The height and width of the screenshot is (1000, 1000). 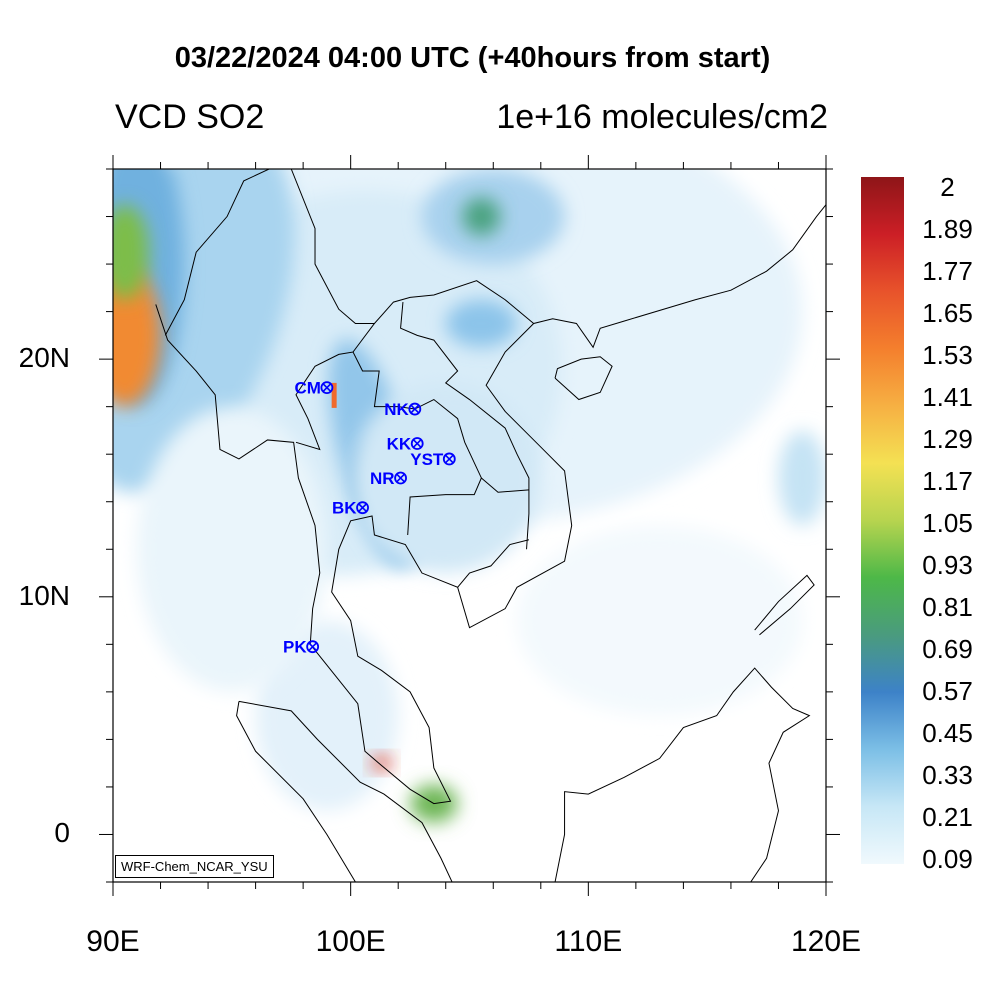 I want to click on colorbar-label: 1.65, so click(x=947, y=313).